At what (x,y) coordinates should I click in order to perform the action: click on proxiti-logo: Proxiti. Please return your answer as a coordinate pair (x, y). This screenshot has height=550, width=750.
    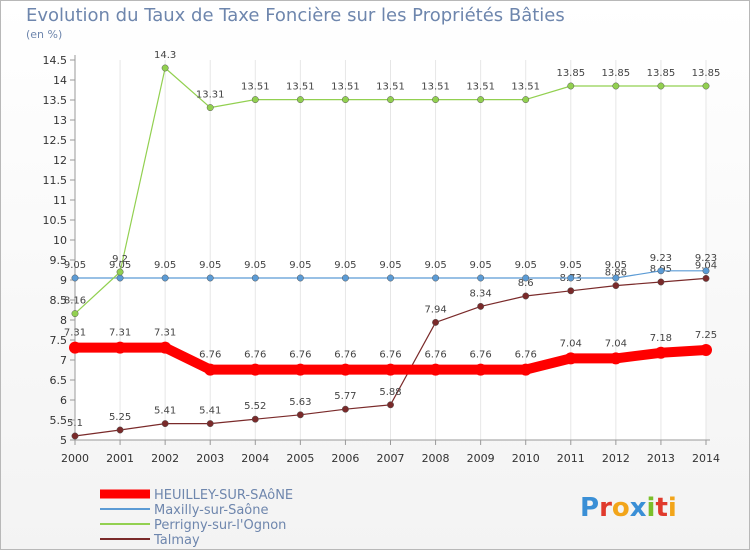
    Looking at the image, I should click on (628, 508).